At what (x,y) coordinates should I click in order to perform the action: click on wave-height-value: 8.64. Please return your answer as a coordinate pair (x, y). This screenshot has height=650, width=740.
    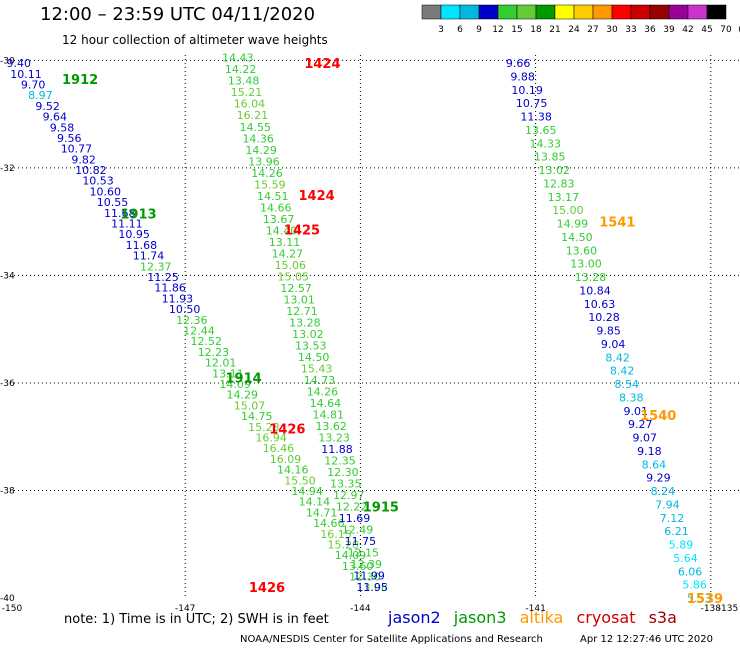
    Looking at the image, I should click on (654, 464).